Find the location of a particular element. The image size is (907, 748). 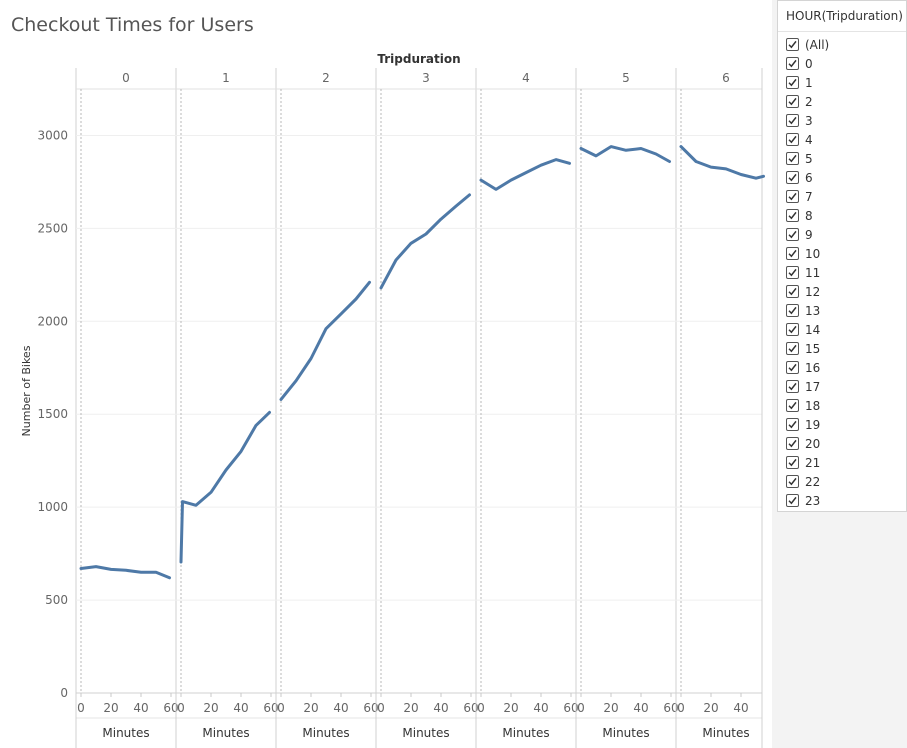

filter-item-11: 11 is located at coordinates (807, 272).